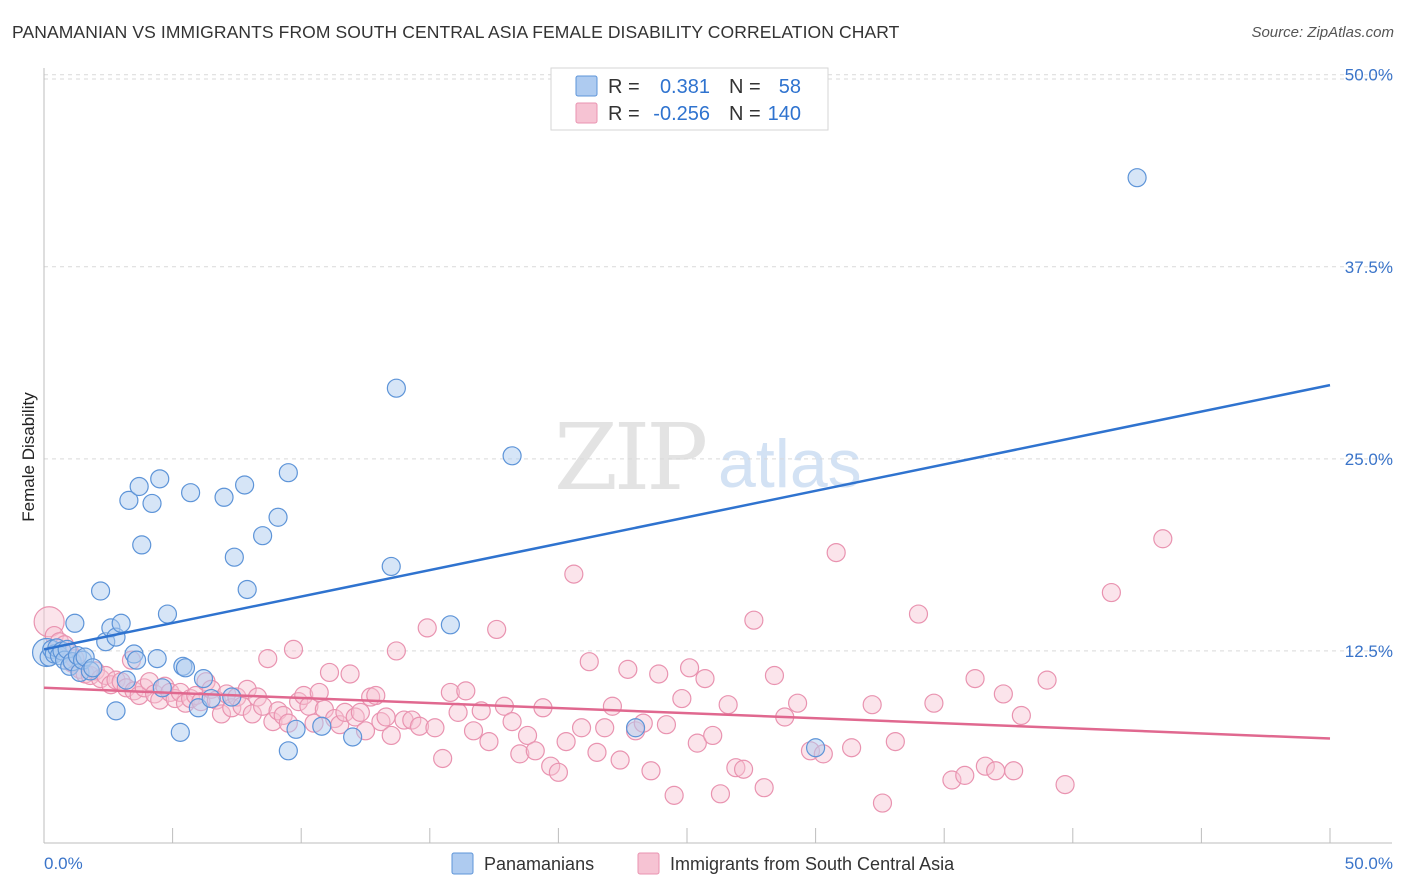 The image size is (1406, 892). I want to click on stats-n-label-blue: N =, so click(745, 87).